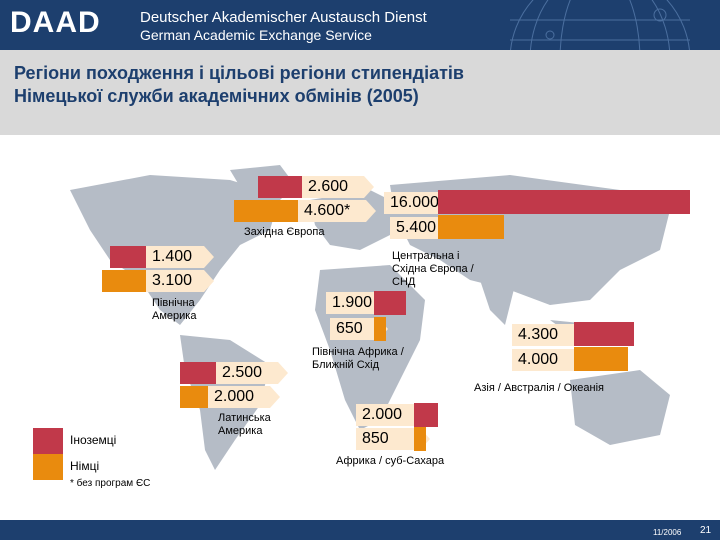  Describe the element at coordinates (283, 17) in the screenshot. I see `org-name-de: Deutscher Akademischer Austausch Dienst` at that location.